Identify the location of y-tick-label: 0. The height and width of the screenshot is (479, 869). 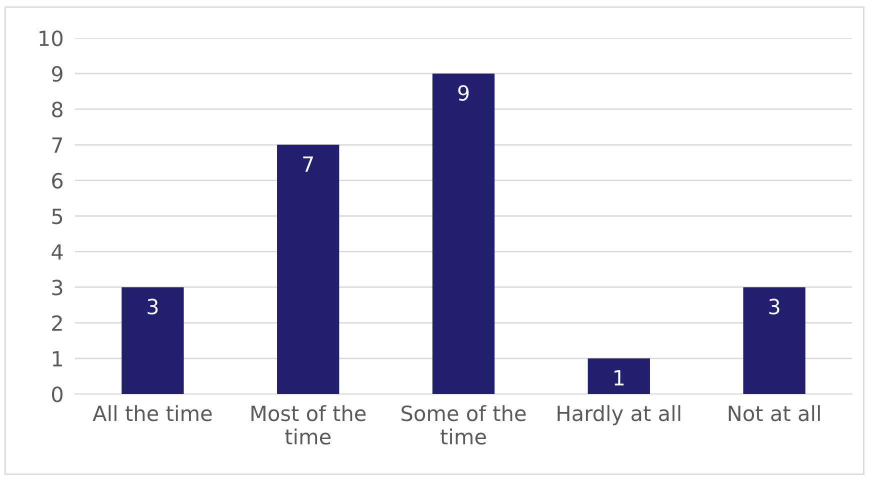
(57, 394).